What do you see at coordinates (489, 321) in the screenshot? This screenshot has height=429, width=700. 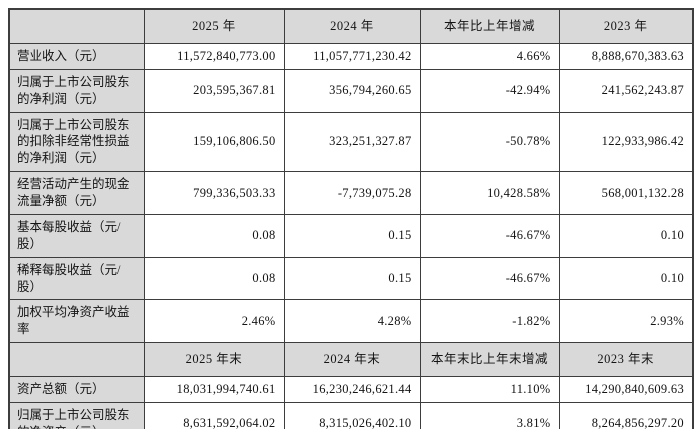 I see `value-change: -1.82%` at bounding box center [489, 321].